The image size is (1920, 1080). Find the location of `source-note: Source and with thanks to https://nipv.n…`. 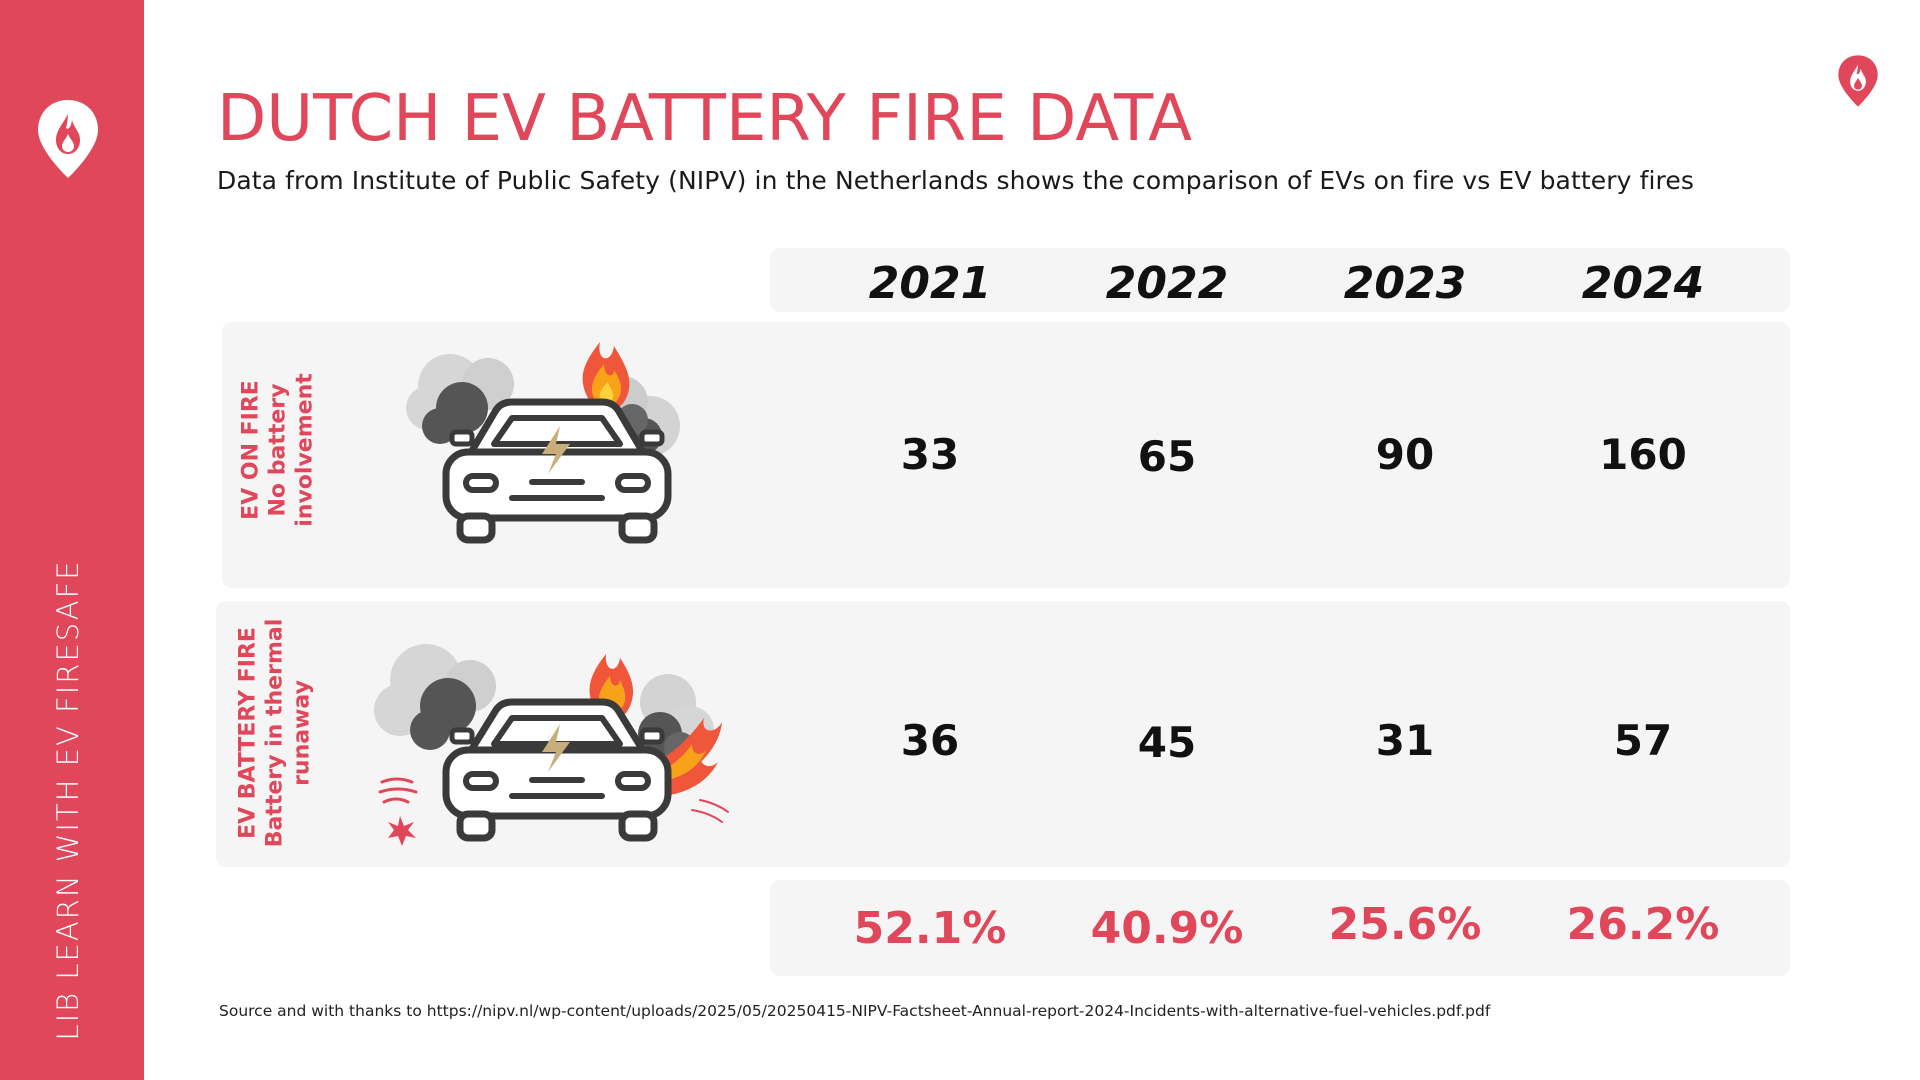

source-note: Source and with thanks to https://nipv.n… is located at coordinates (855, 1011).